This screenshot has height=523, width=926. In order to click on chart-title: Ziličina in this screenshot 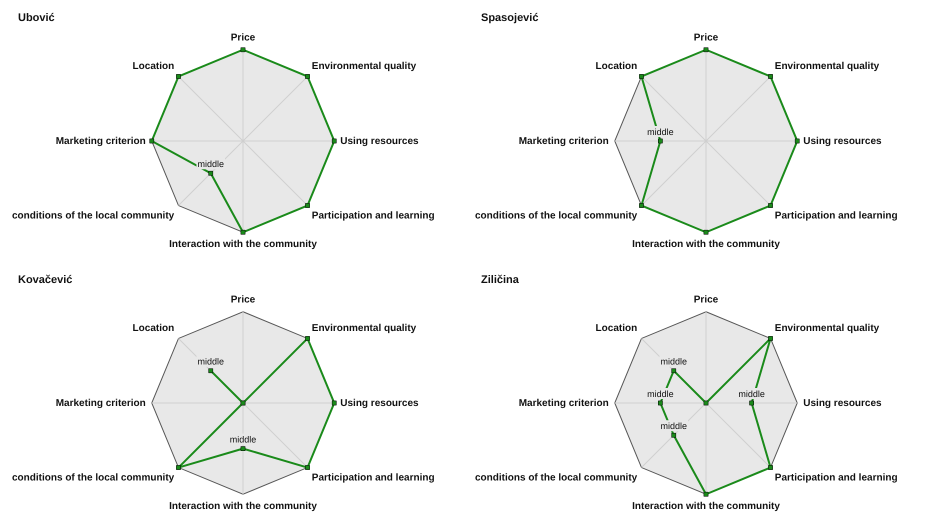, I will do `click(500, 280)`.